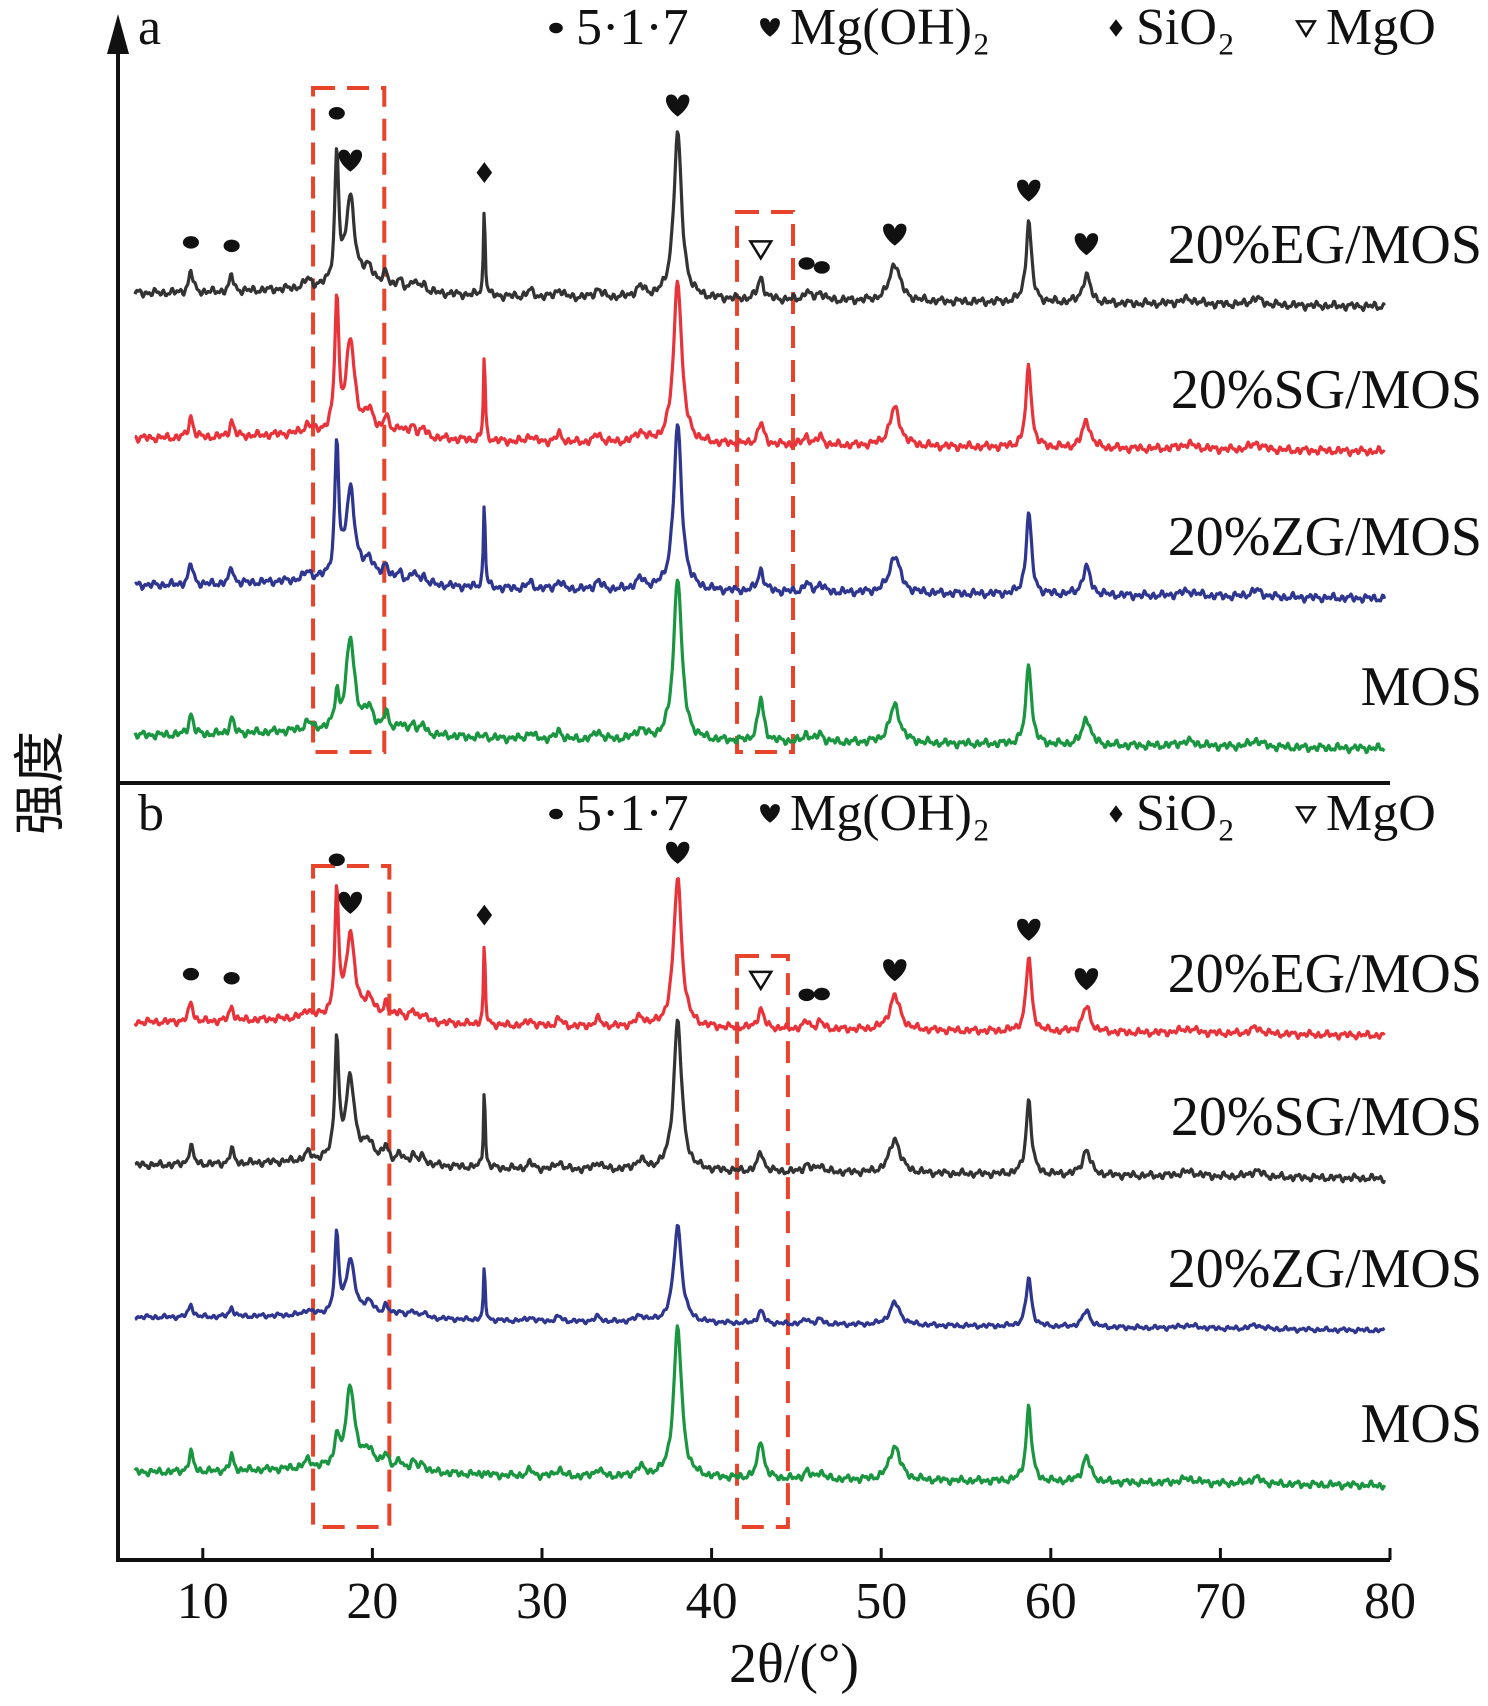 Image resolution: width=1488 pixels, height=1706 pixels. What do you see at coordinates (1051, 1601) in the screenshot?
I see `x-tick-label: 60` at bounding box center [1051, 1601].